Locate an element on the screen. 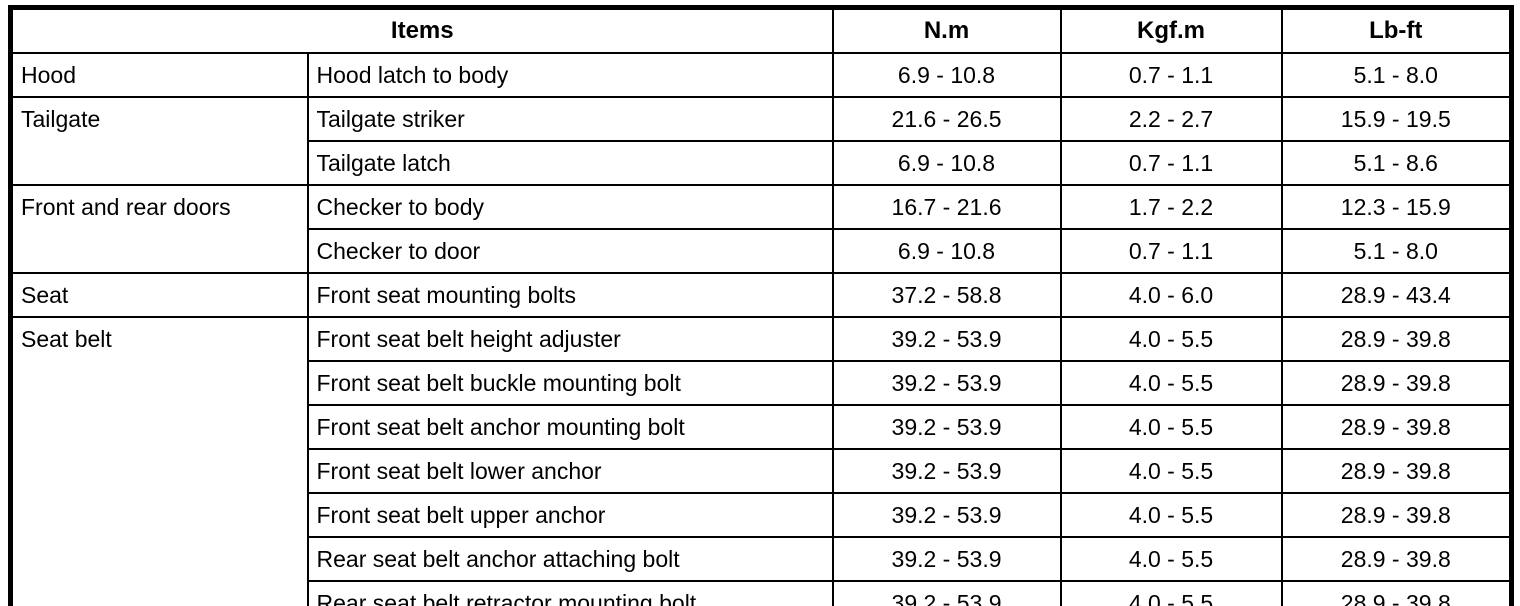 This screenshot has height=606, width=1520. header-row: Items N.m Kgf.m Lb-ft is located at coordinates (761, 30).